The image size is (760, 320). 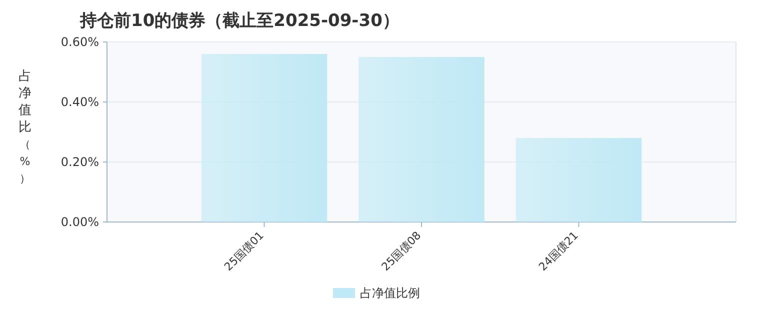 I want to click on chart-title: 持仓前10的债券（截止至2025-09-30）, so click(x=239, y=21).